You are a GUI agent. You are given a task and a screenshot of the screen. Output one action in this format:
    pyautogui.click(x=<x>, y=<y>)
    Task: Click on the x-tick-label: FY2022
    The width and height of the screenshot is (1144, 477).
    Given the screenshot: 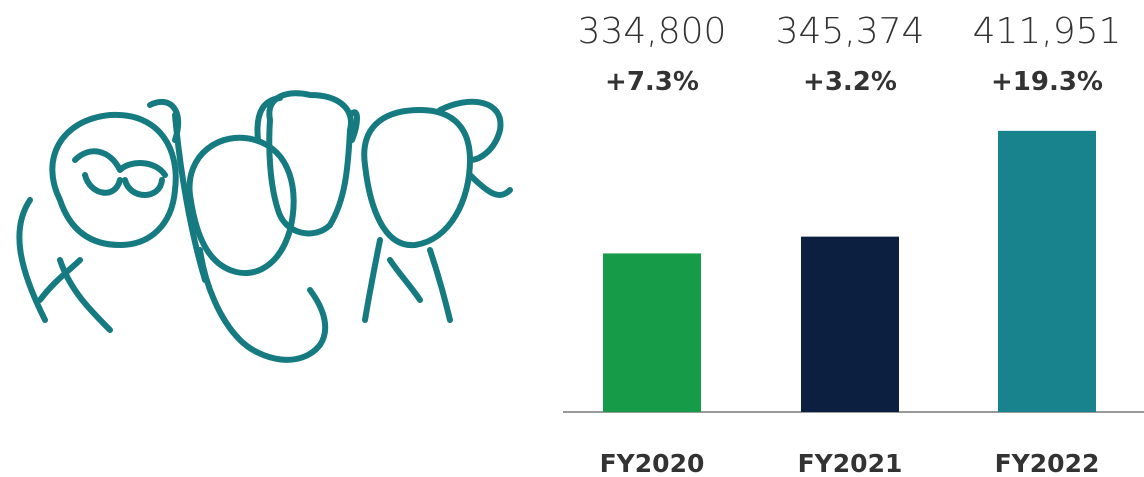 What is the action you would take?
    pyautogui.click(x=1047, y=463)
    